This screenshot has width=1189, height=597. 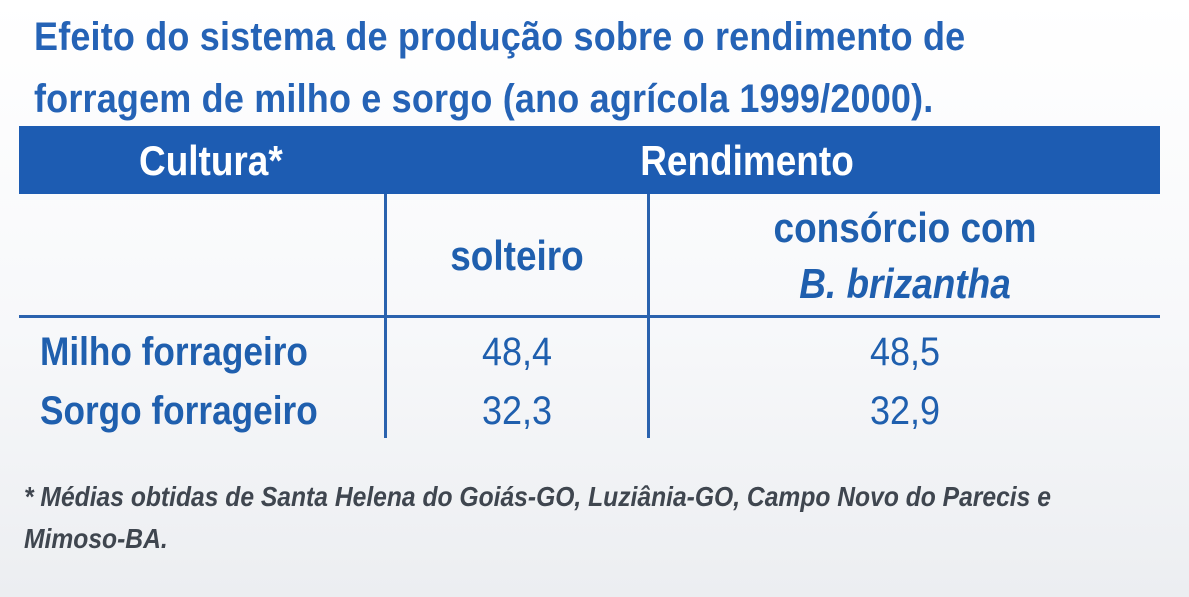 I want to click on column-header-cultura: Cultura*, so click(x=211, y=160).